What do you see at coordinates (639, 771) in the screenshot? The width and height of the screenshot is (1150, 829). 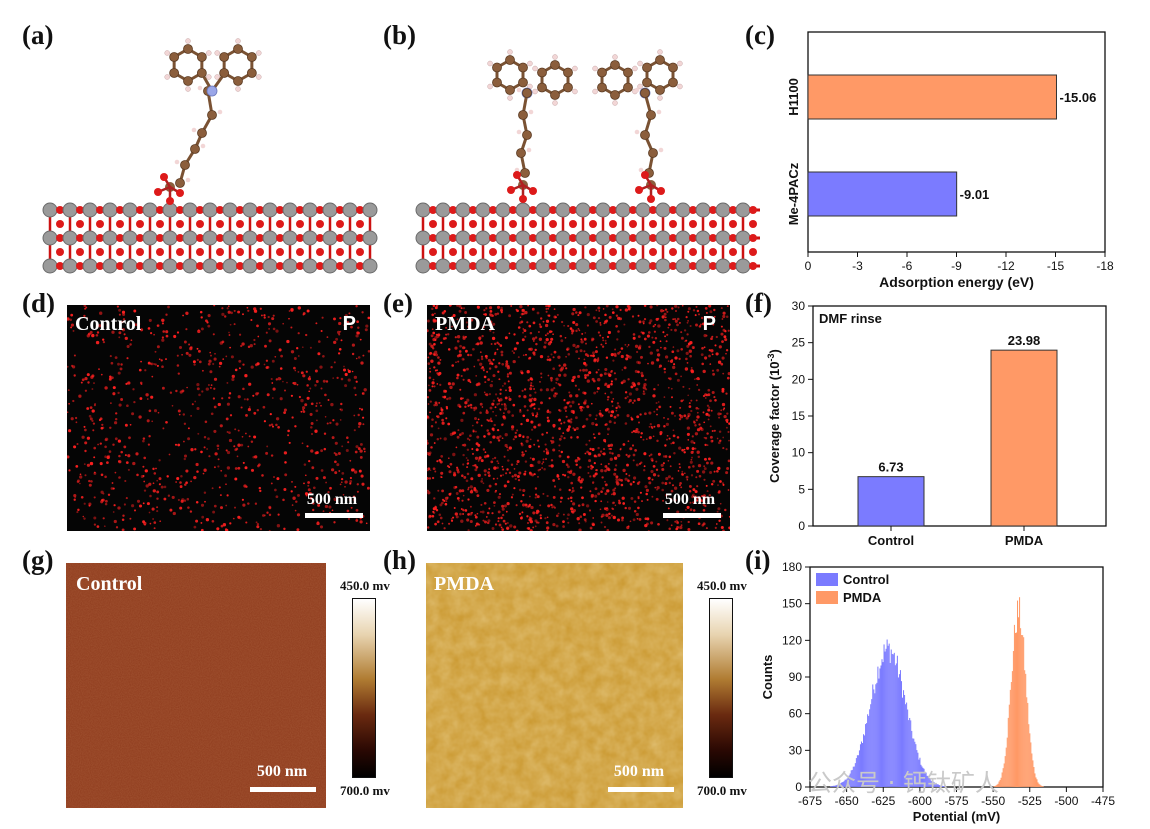 I see `scale-text-h: 500 nm` at bounding box center [639, 771].